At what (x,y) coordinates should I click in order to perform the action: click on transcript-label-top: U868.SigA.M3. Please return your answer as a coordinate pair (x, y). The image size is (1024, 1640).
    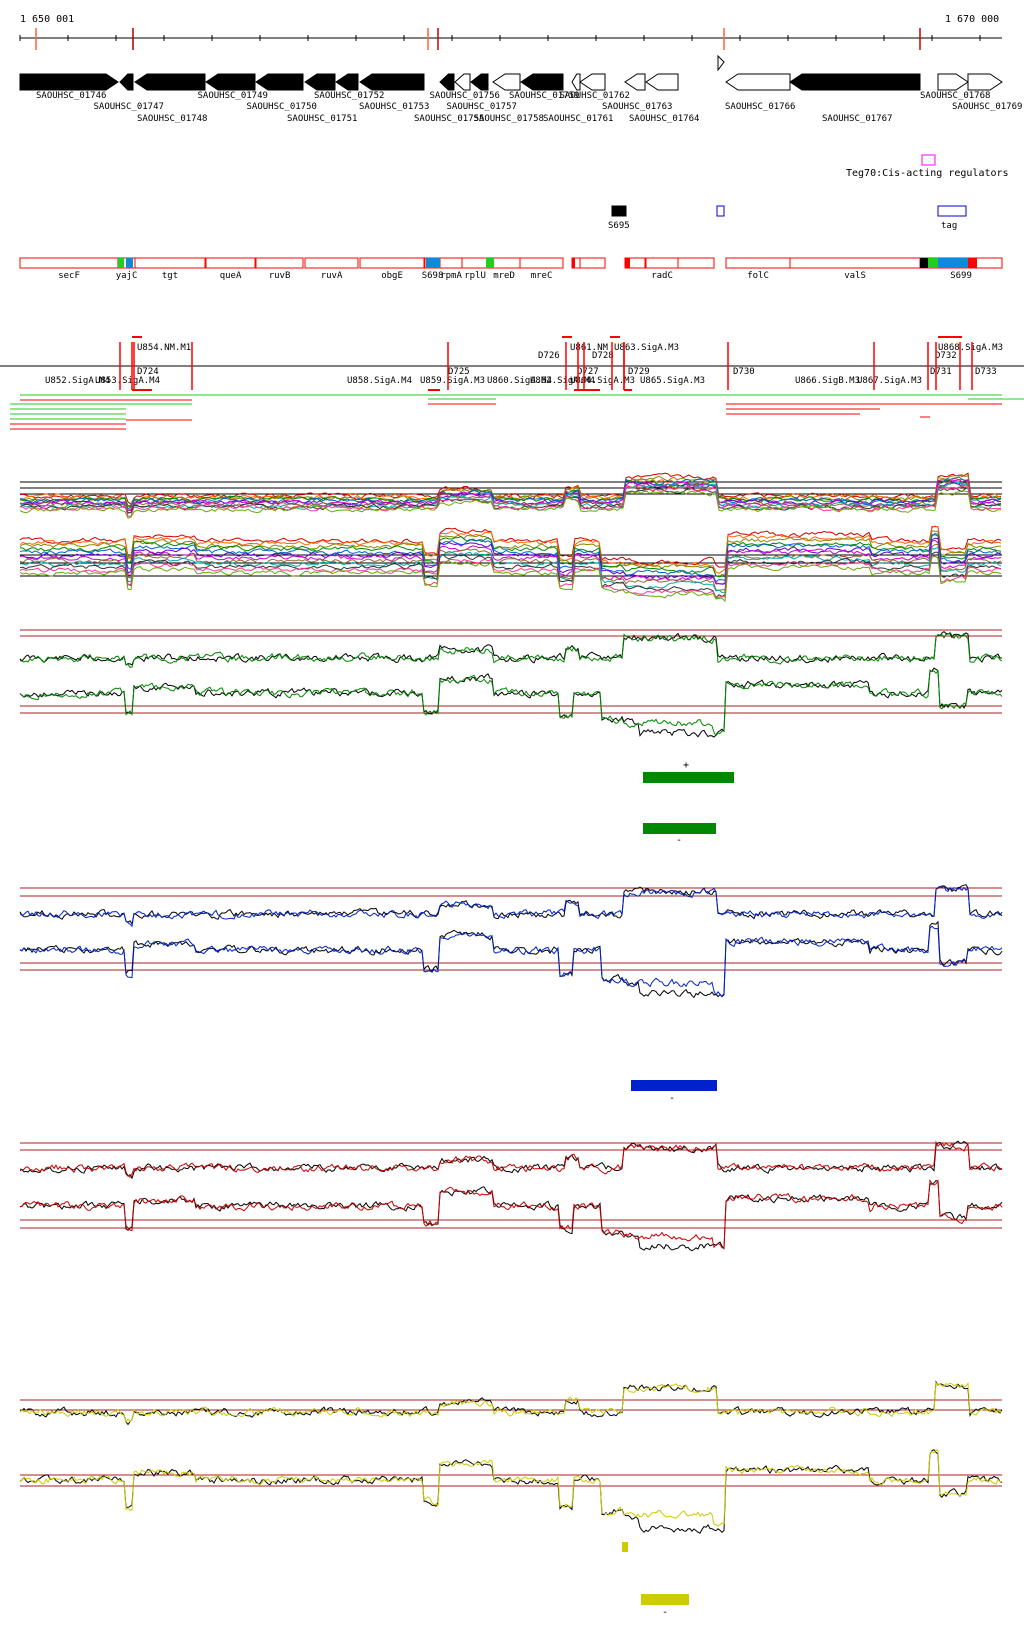
    Looking at the image, I should click on (970, 348).